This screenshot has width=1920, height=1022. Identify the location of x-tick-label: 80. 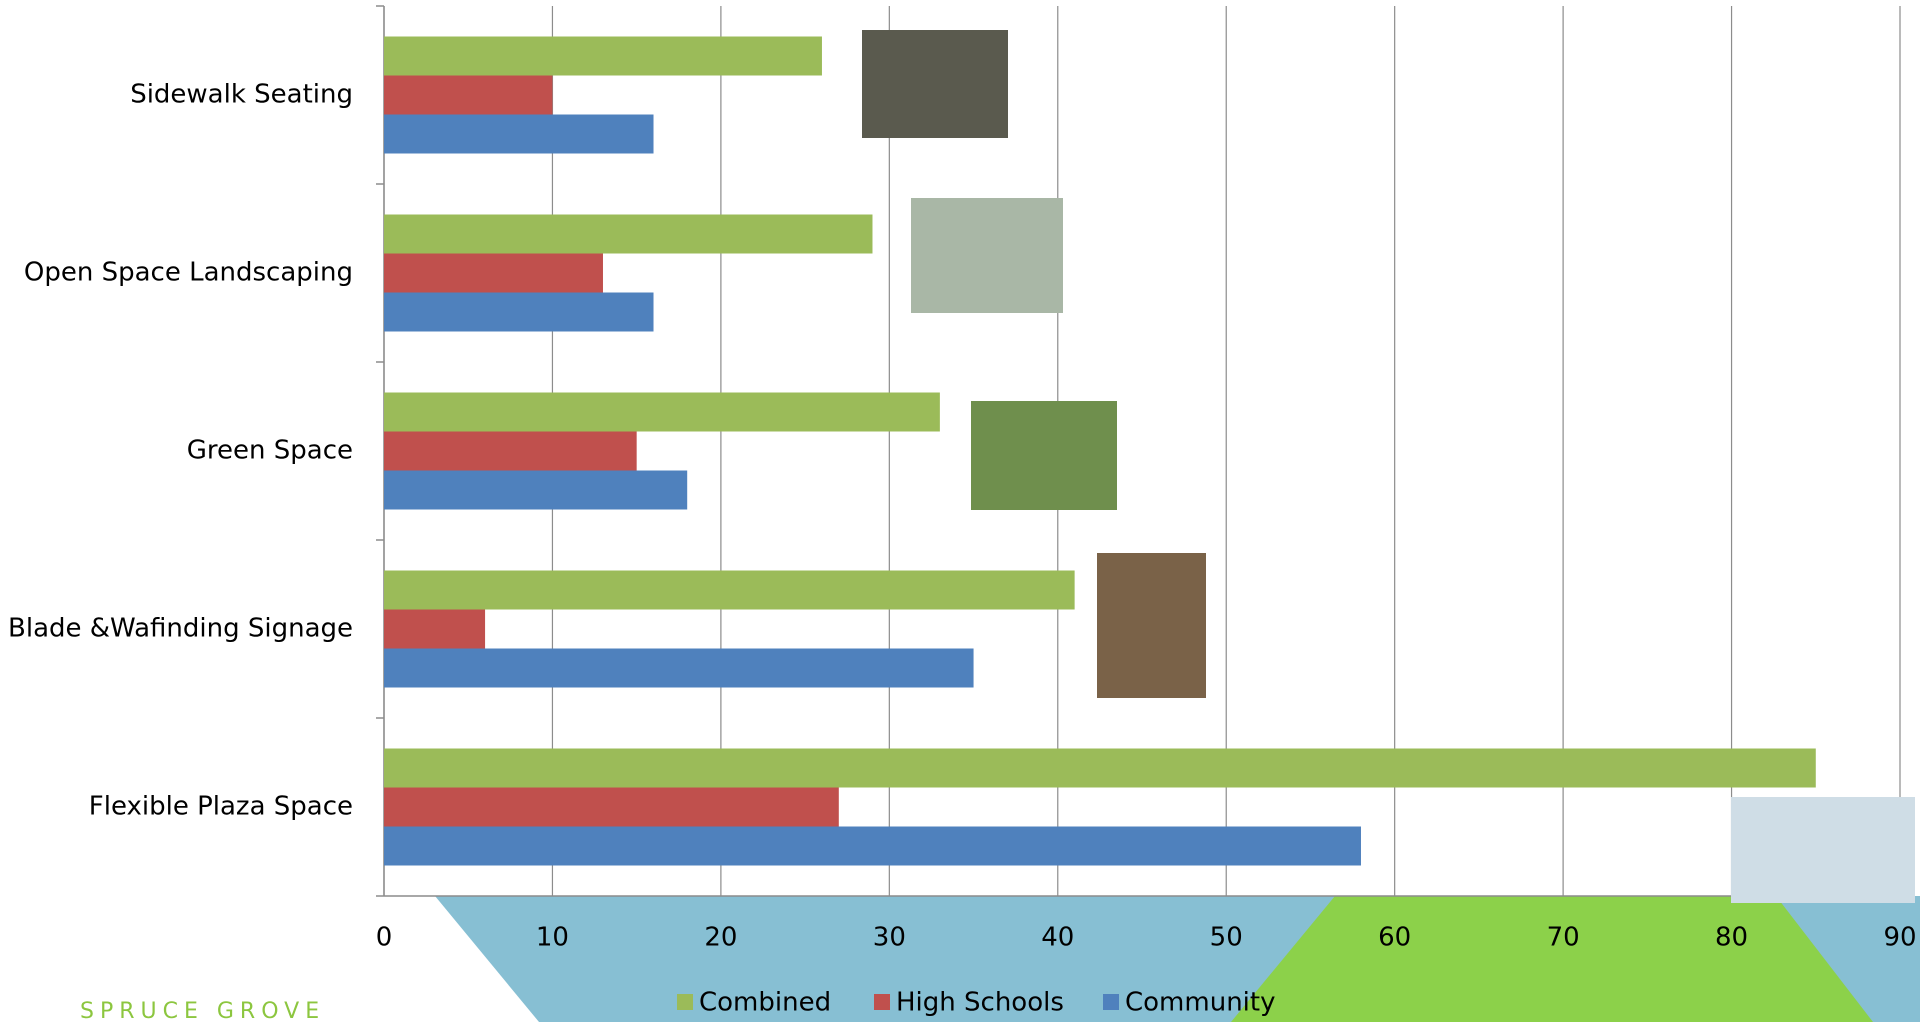
(1731, 938).